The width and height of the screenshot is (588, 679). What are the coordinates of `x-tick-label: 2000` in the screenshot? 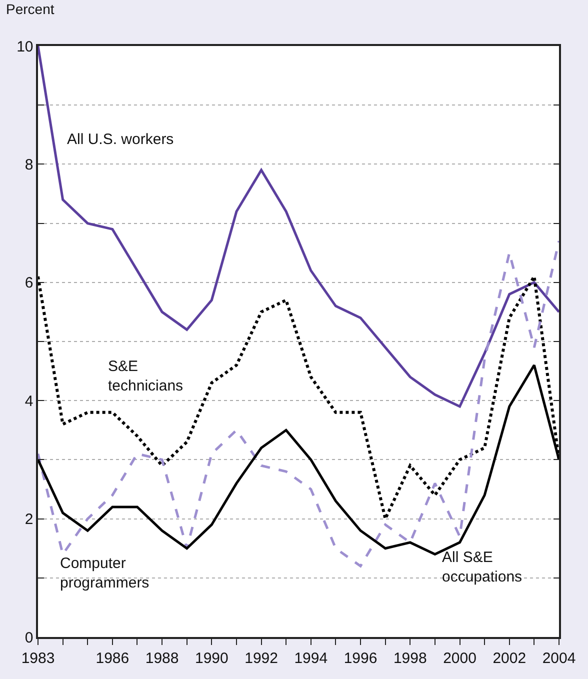 It's located at (459, 658).